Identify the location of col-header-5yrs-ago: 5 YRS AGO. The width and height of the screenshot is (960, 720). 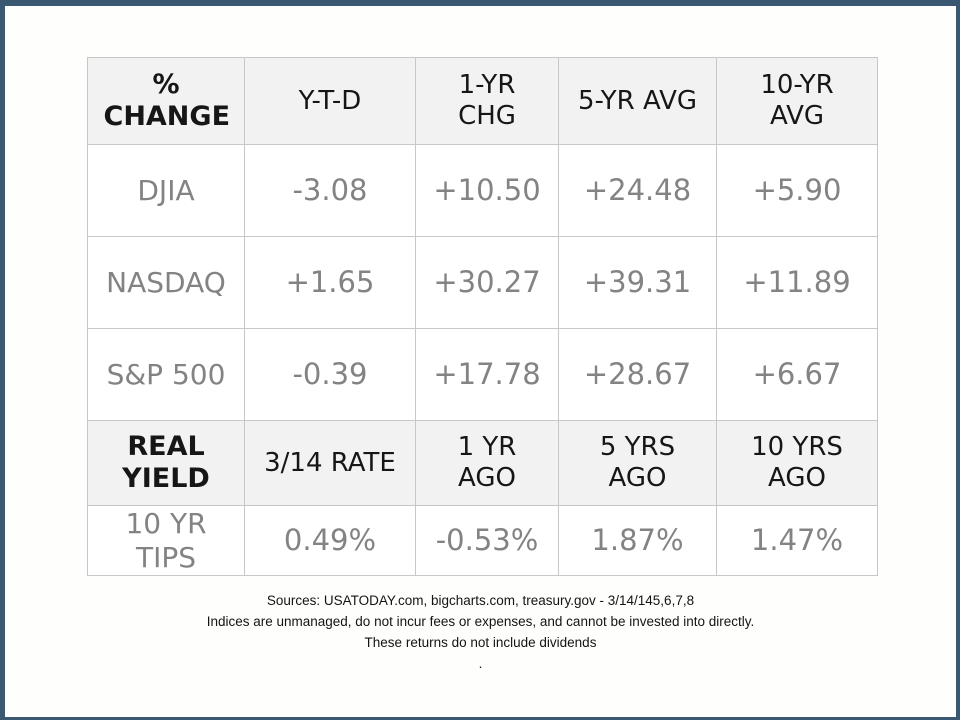
(637, 463).